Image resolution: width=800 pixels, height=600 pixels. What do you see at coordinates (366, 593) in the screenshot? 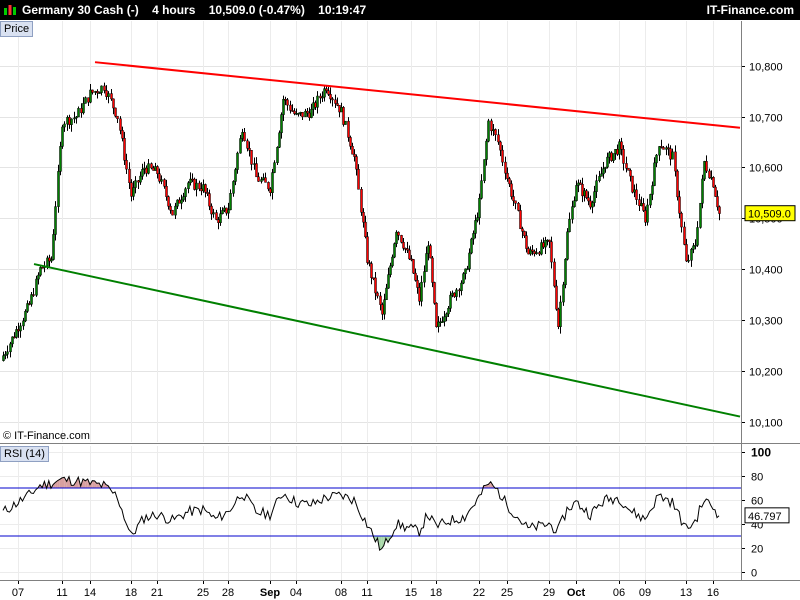
I see `date-tick-label: 11` at bounding box center [366, 593].